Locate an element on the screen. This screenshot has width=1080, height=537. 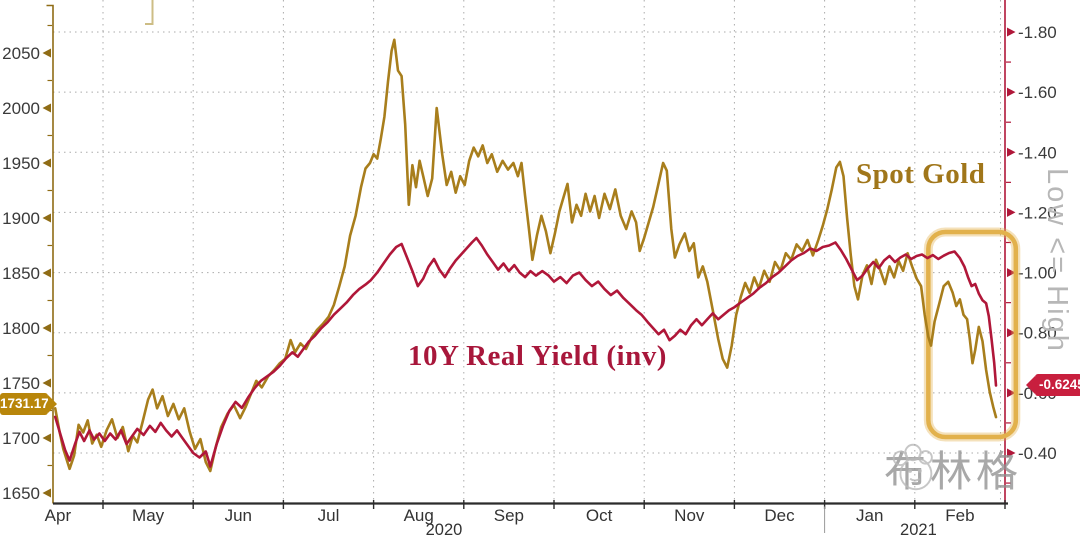
axis-artifact is located at coordinates (149, 12).